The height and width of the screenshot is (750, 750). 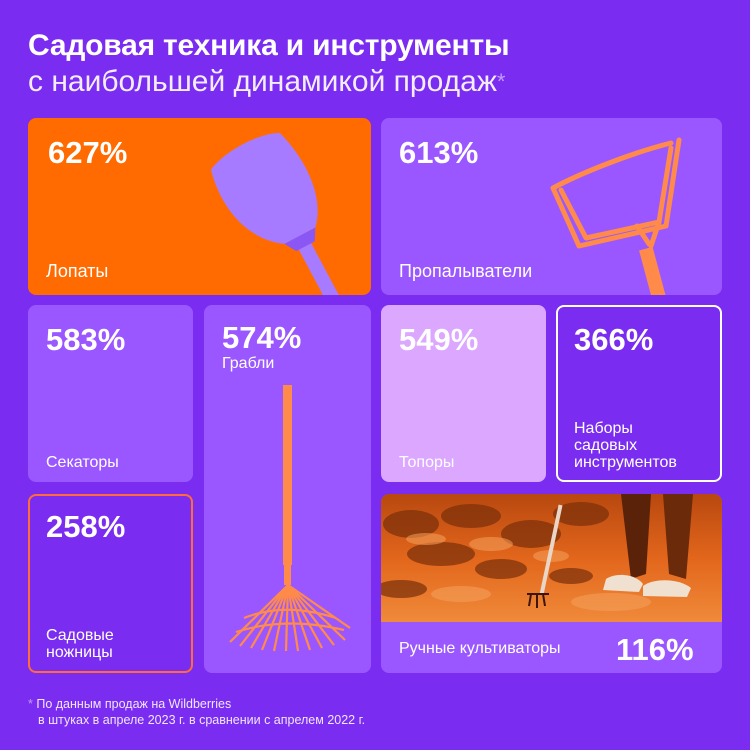 I want to click on axes-label: Топоры, so click(x=427, y=462).